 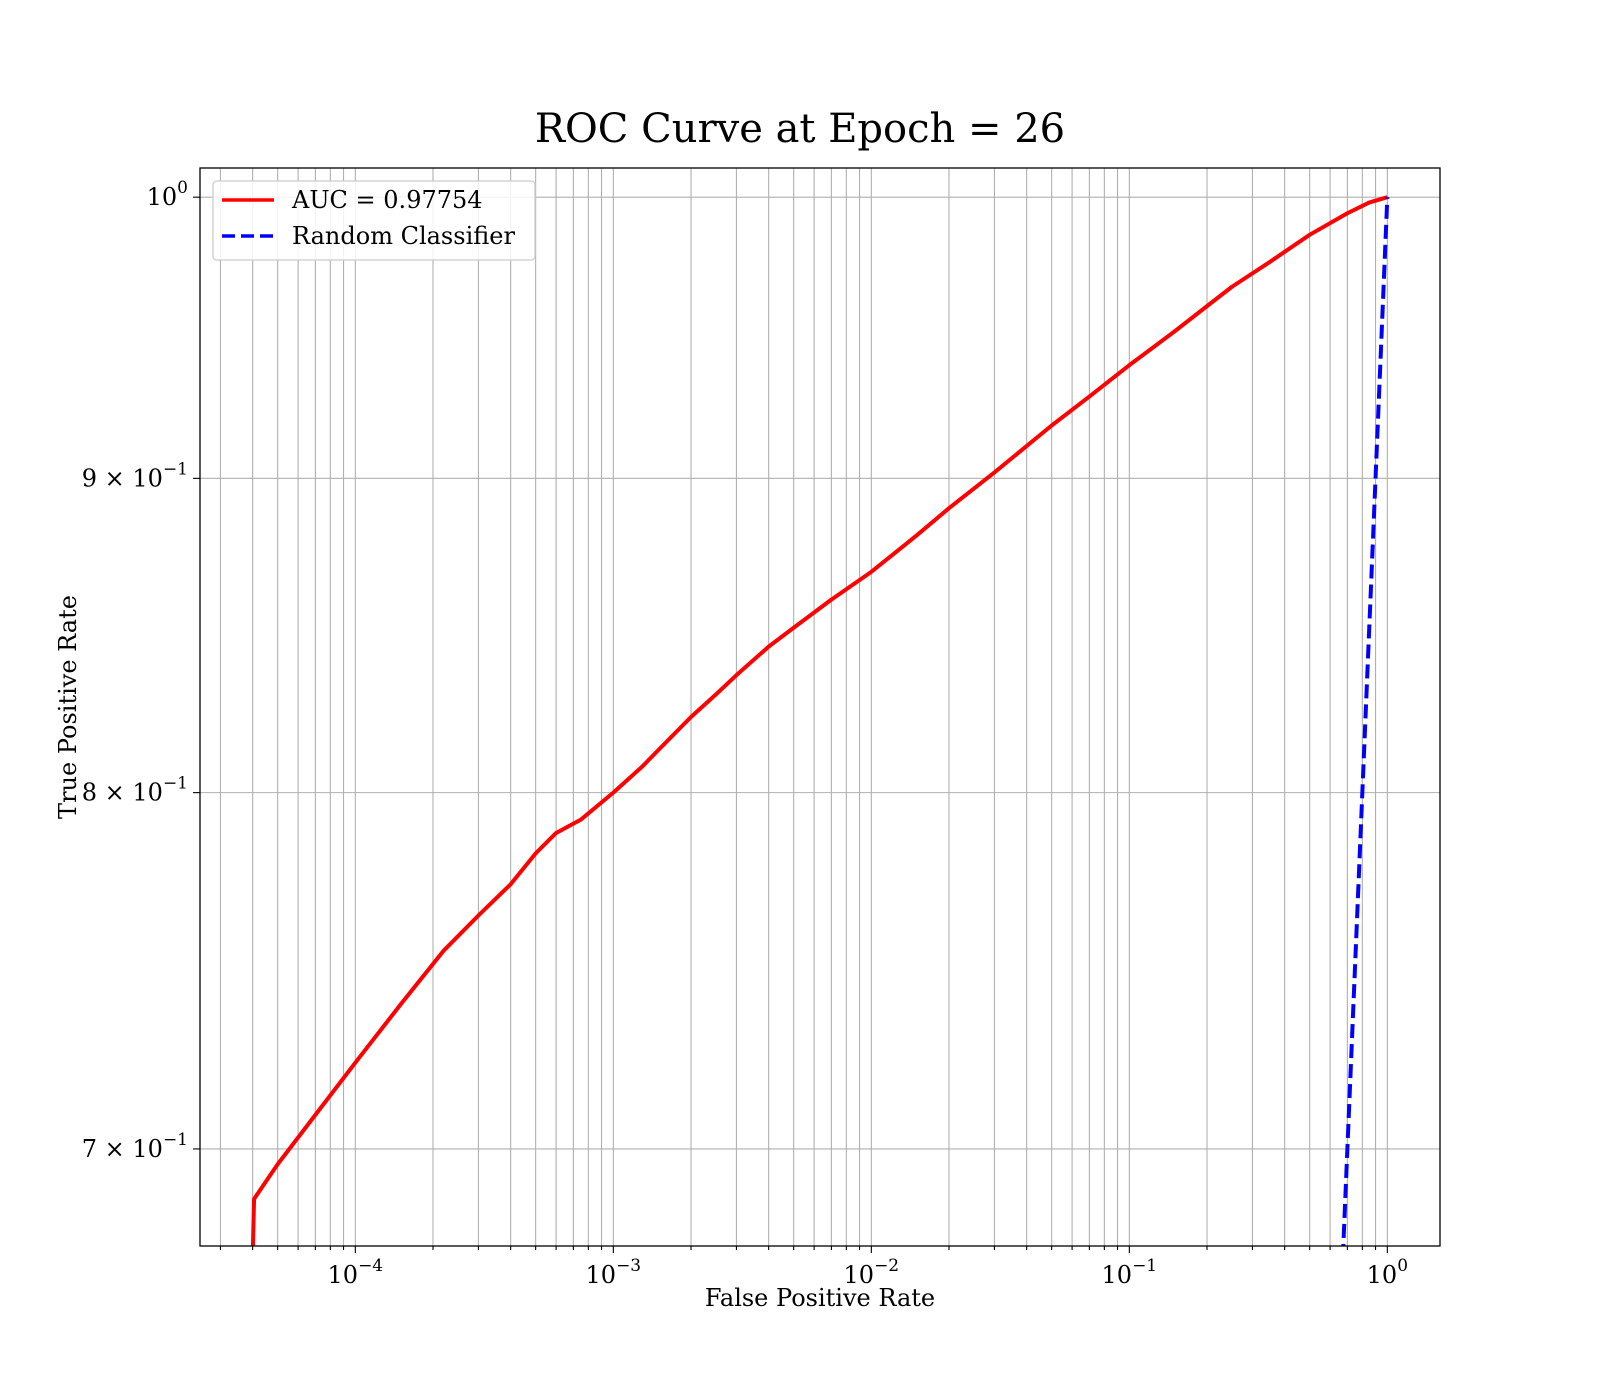 What do you see at coordinates (1130, 1272) in the screenshot?
I see `x-tick-label: 10⁻¹` at bounding box center [1130, 1272].